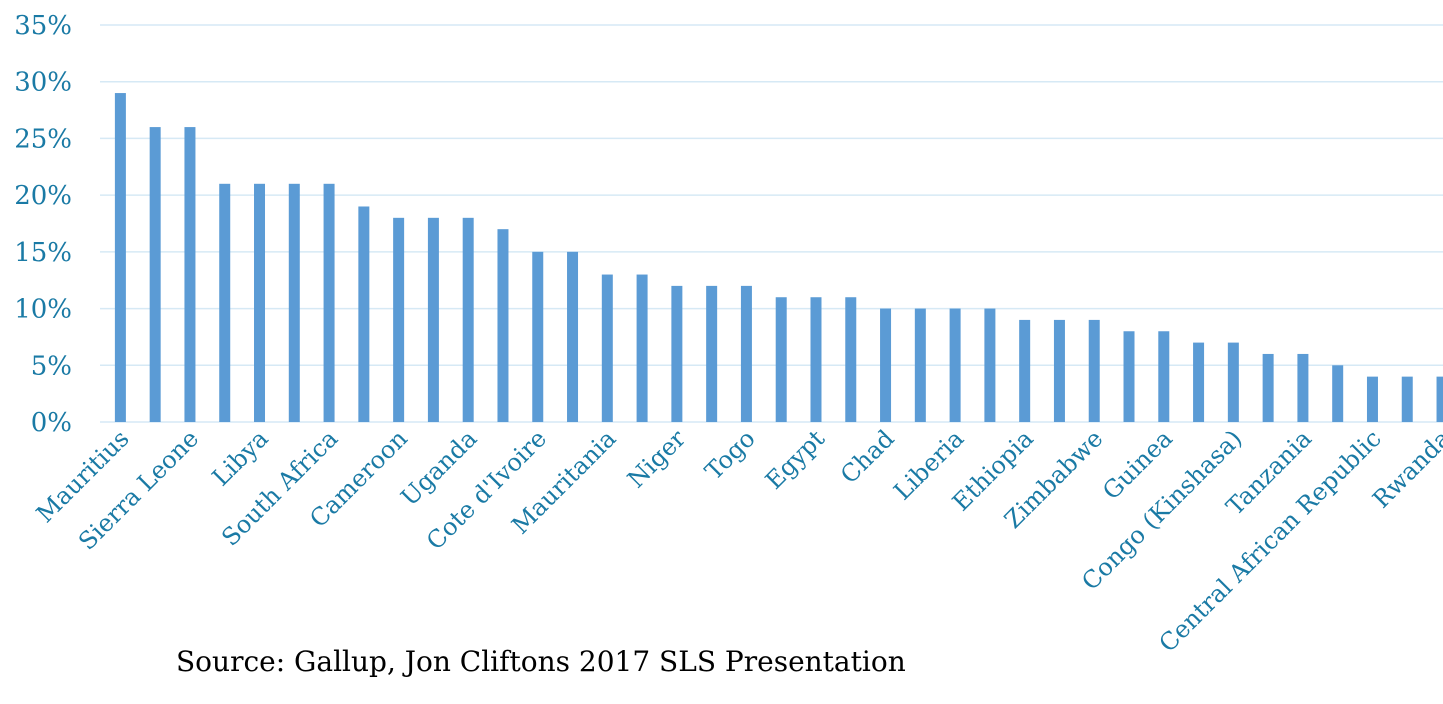 Image resolution: width=1443 pixels, height=704 pixels. I want to click on y-tick-label: 15%, so click(43, 253).